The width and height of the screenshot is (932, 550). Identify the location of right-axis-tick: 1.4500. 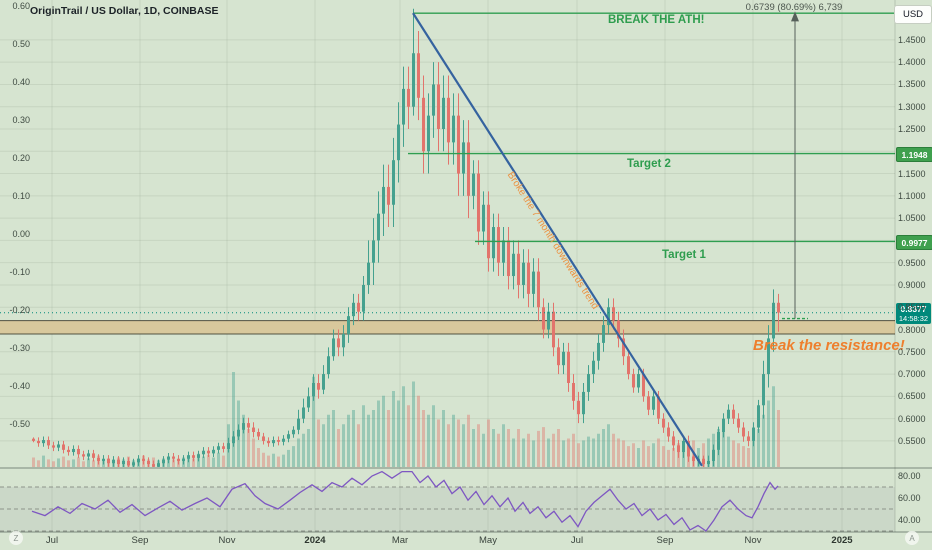
(912, 39).